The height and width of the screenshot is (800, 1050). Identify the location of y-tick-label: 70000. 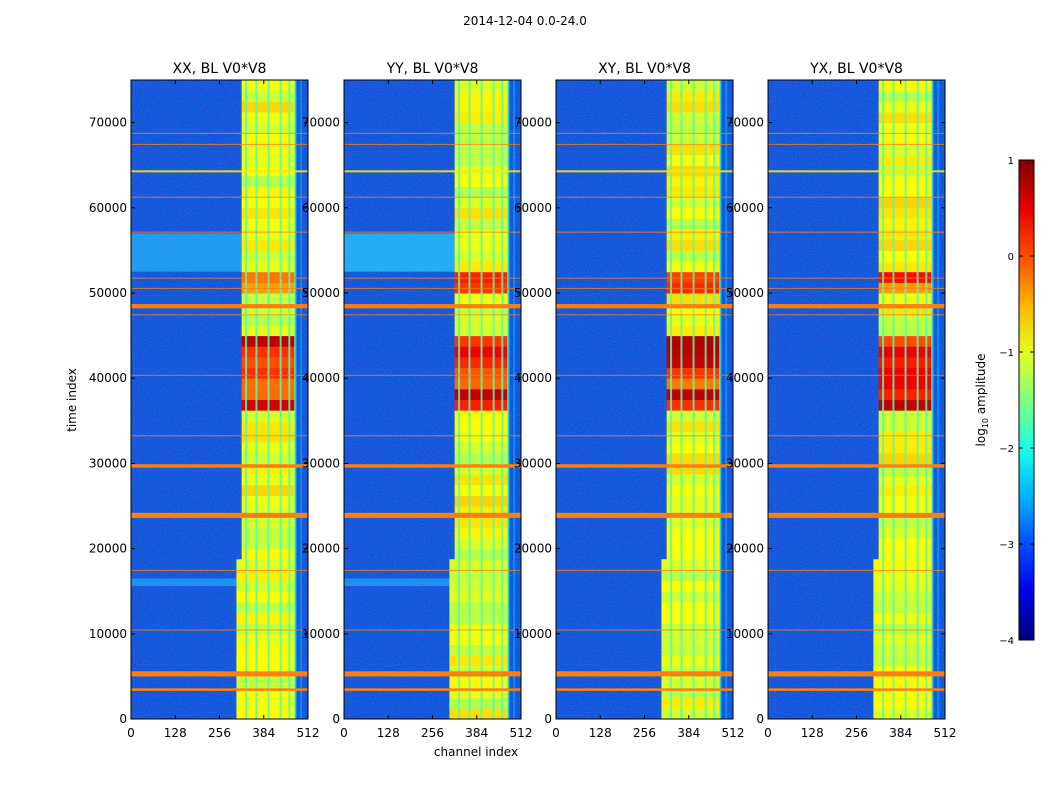
(321, 123).